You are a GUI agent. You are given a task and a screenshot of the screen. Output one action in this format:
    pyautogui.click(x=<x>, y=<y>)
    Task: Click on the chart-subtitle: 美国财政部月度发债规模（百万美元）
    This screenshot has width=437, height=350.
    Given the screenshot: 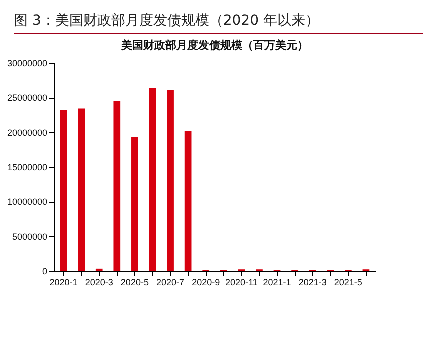 What is the action you would take?
    pyautogui.click(x=214, y=45)
    